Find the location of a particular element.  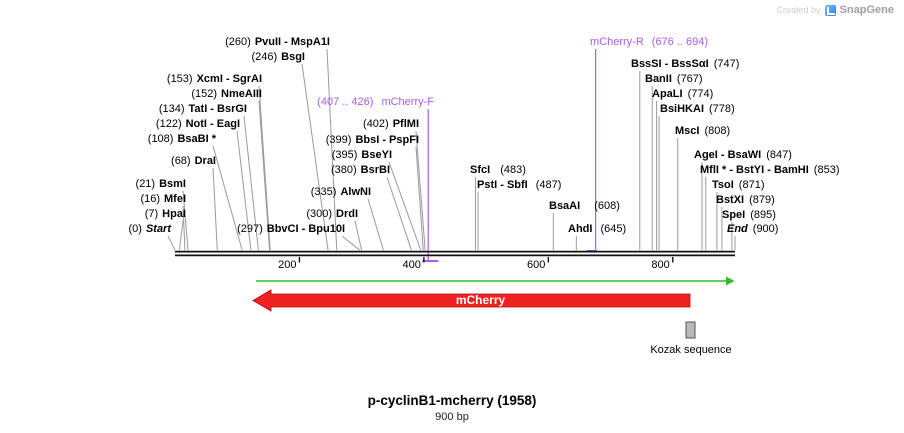

site-position: (21) is located at coordinates (145, 184).